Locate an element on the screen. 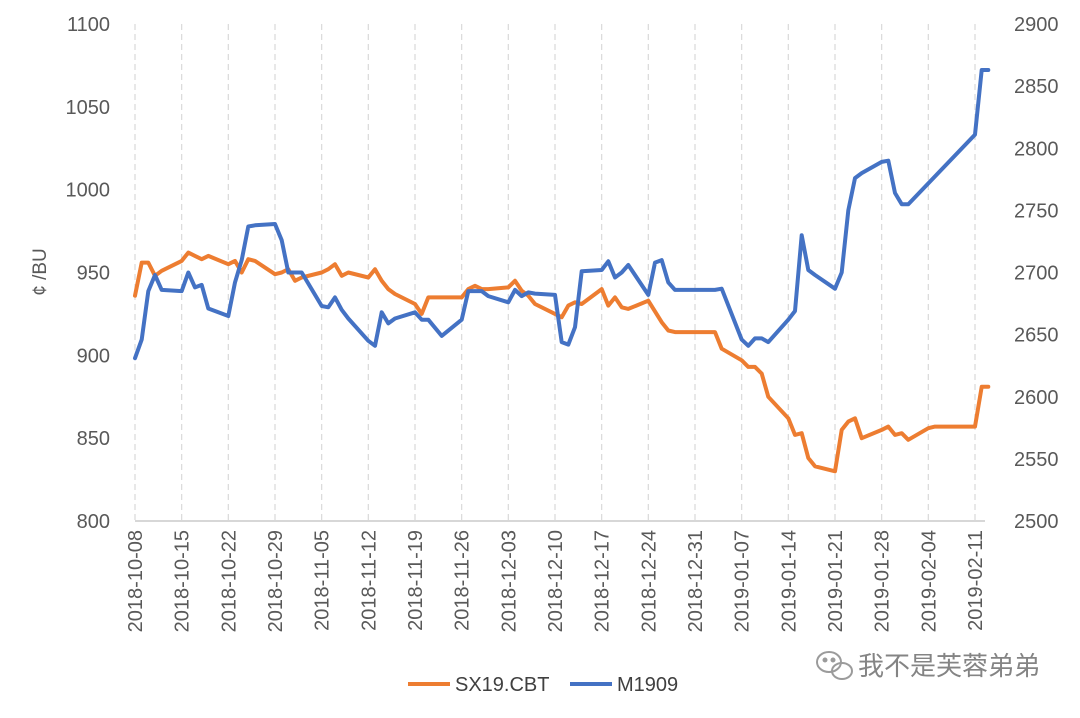 Image resolution: width=1080 pixels, height=718 pixels. right-y-axis: 2500 2550 2600 2650 2700 2750 2800 2850 2900 is located at coordinates (1036, 273).